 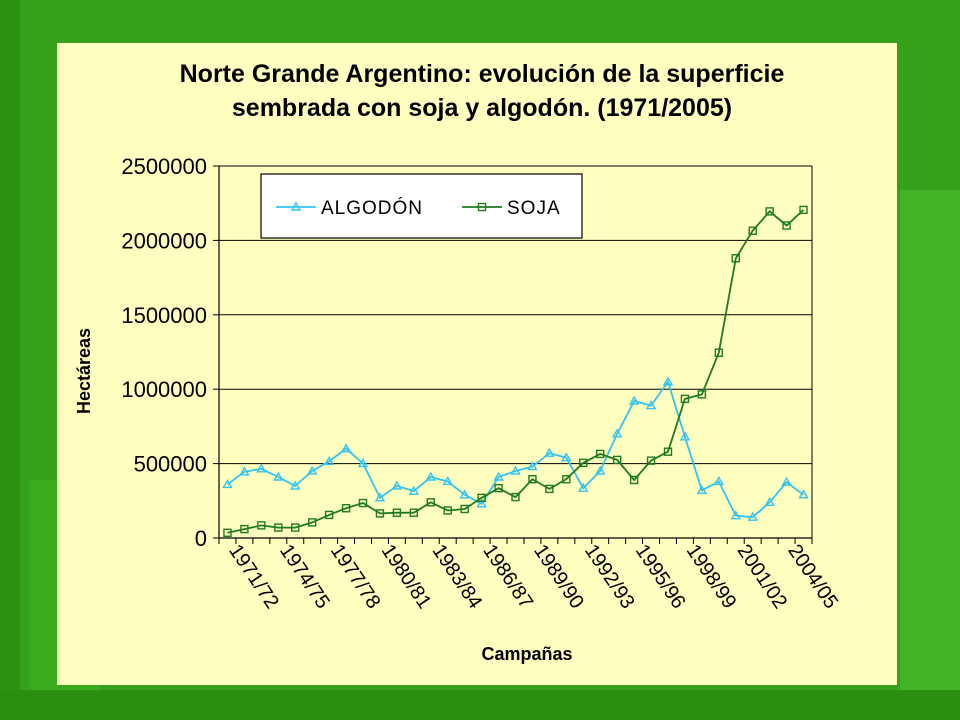 I want to click on legend: ALGODÓN SOJA, so click(x=421, y=206).